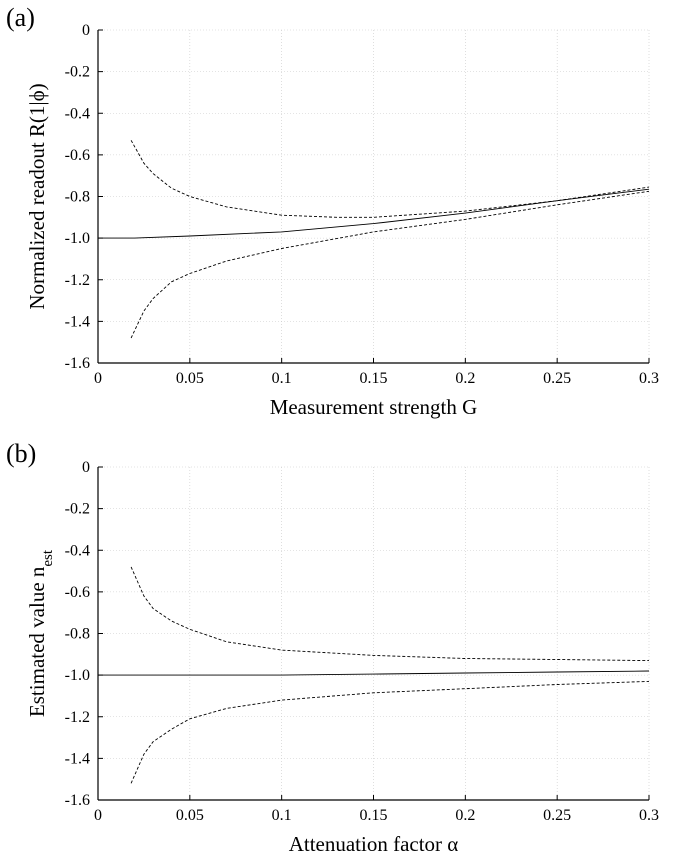 The width and height of the screenshot is (699, 858). I want to click on panel-label: (a), so click(20, 17).